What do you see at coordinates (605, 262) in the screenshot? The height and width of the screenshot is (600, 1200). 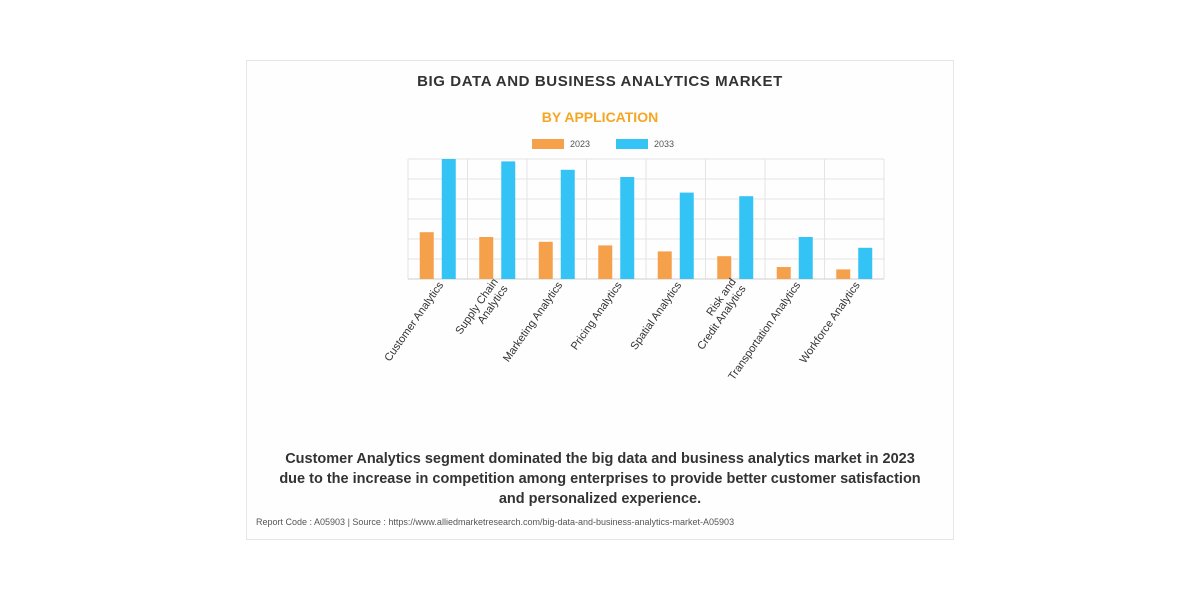 I see `bar-2023-pricing-analytics` at bounding box center [605, 262].